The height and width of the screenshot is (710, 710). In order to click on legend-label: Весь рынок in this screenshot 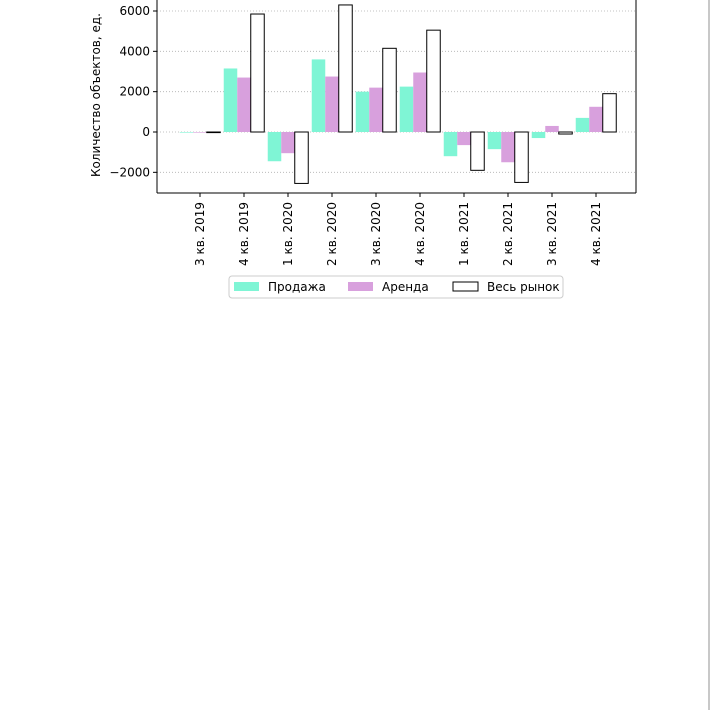, I will do `click(523, 287)`.